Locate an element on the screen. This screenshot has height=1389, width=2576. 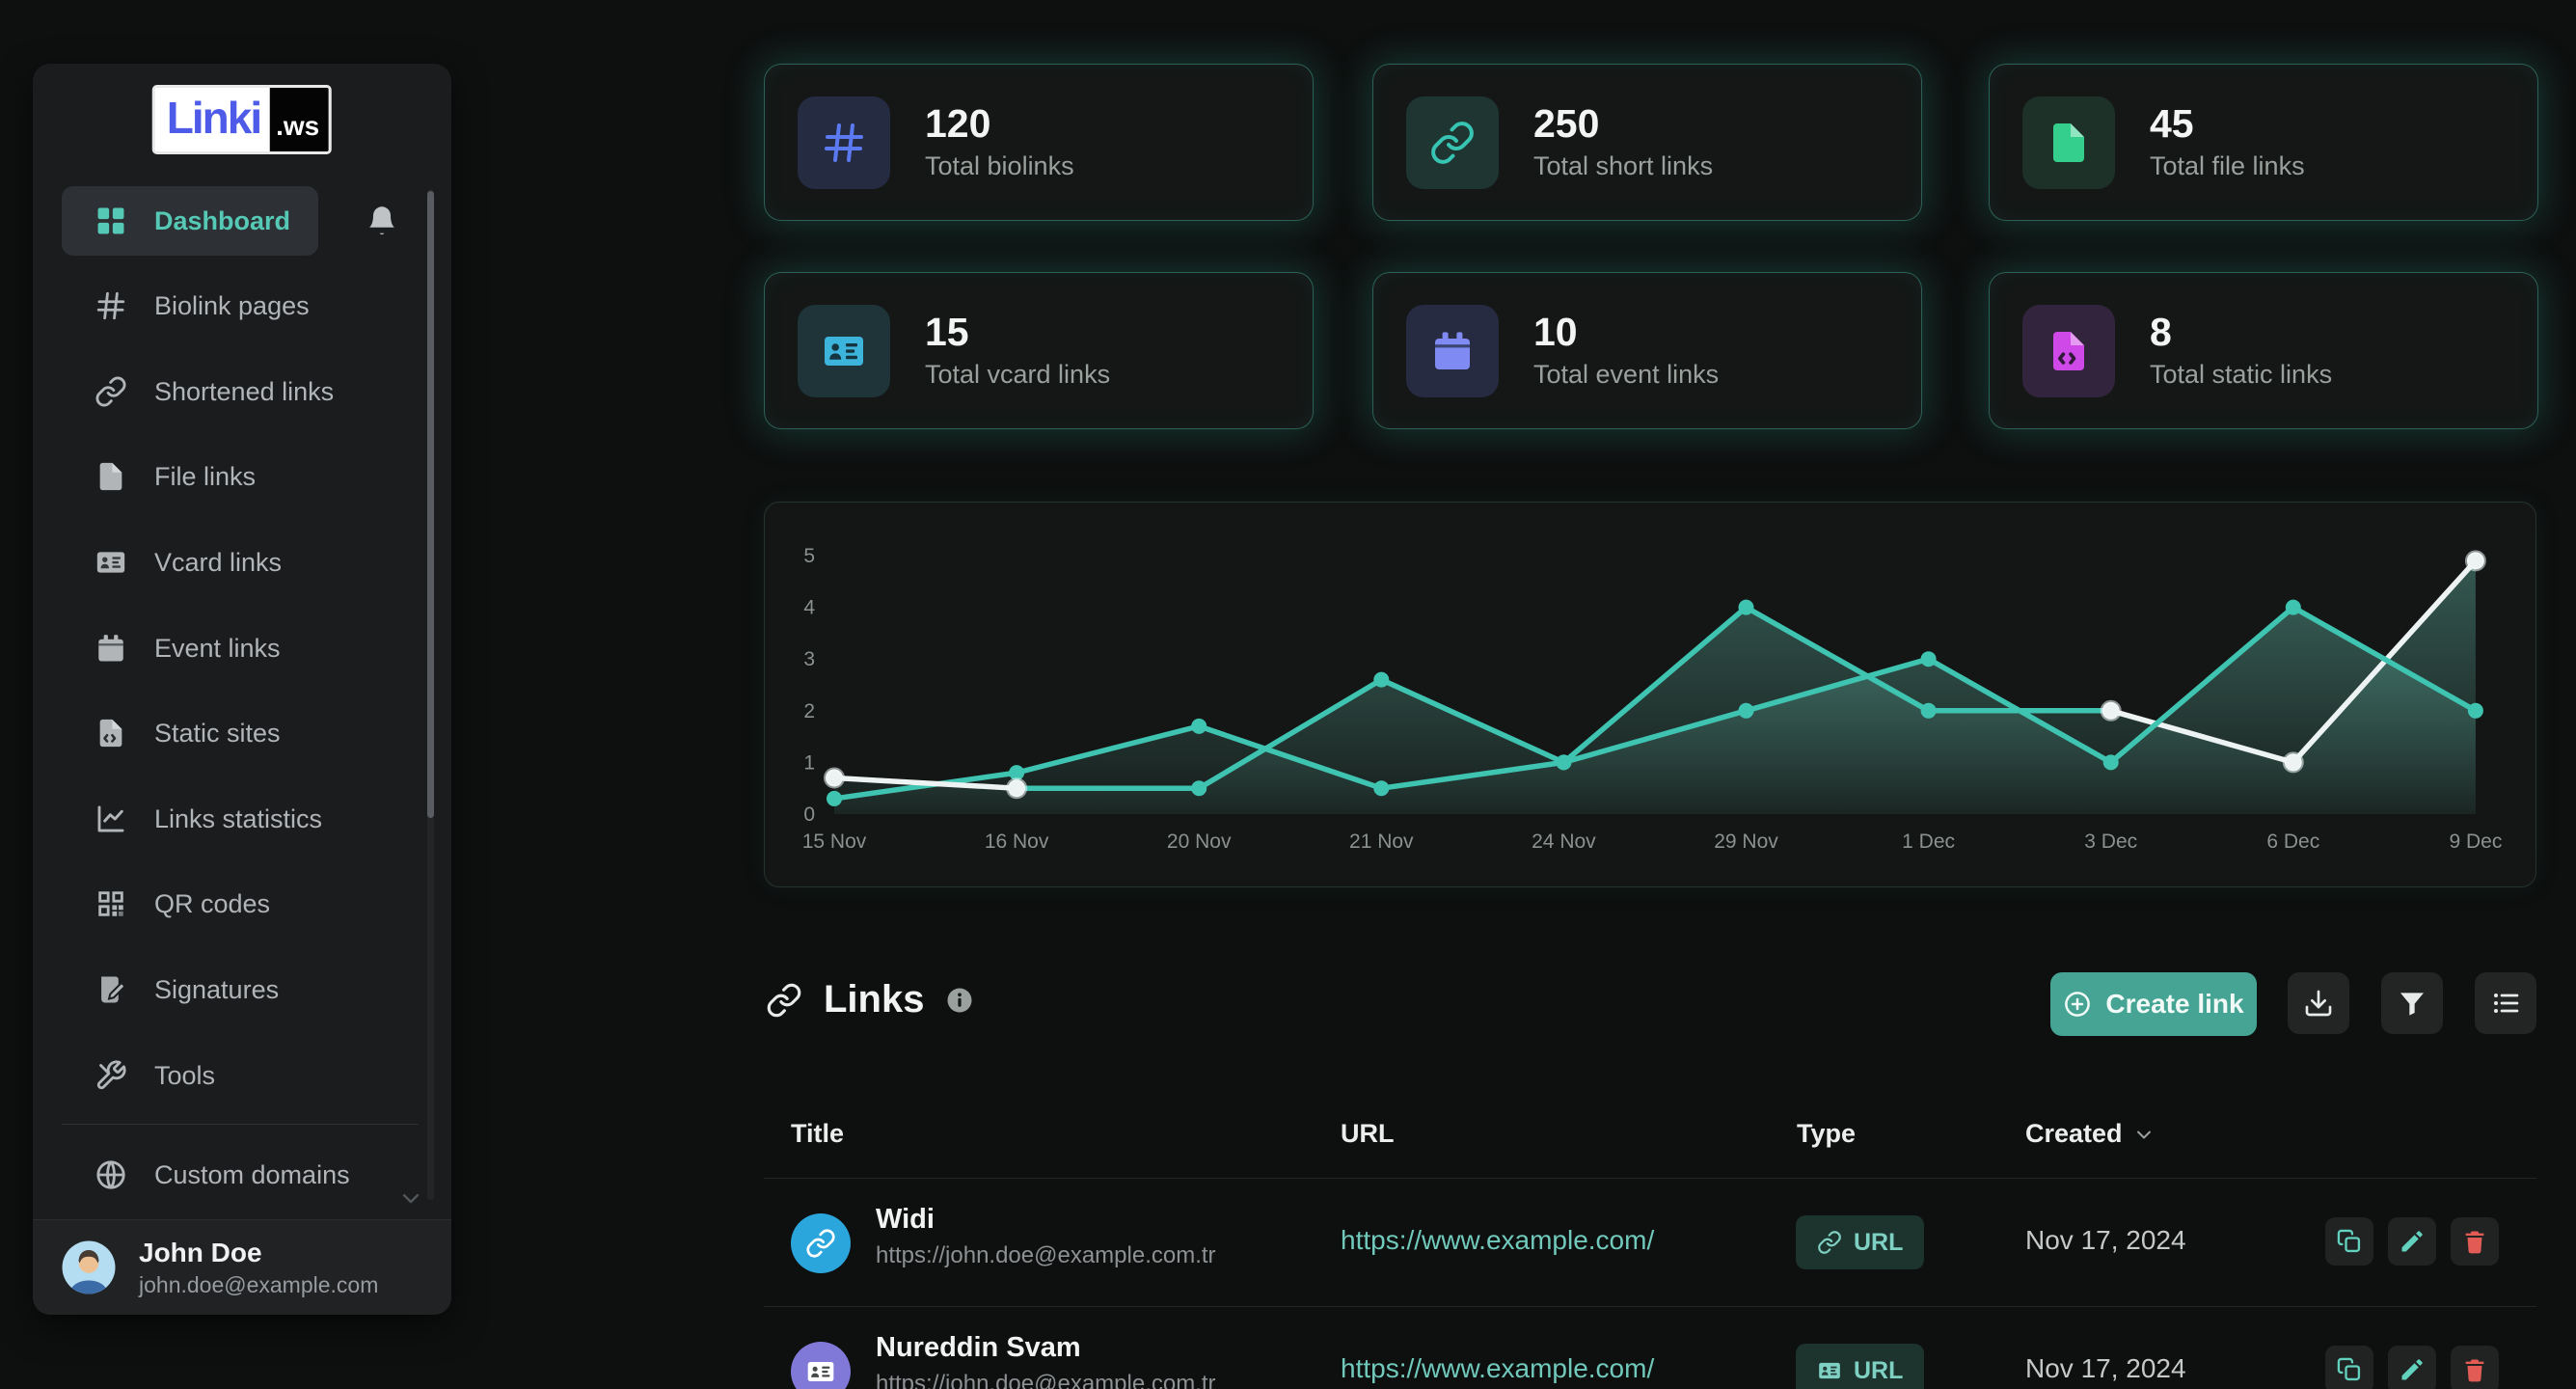
sidebar-item-tools: Tools is located at coordinates (241, 1076).